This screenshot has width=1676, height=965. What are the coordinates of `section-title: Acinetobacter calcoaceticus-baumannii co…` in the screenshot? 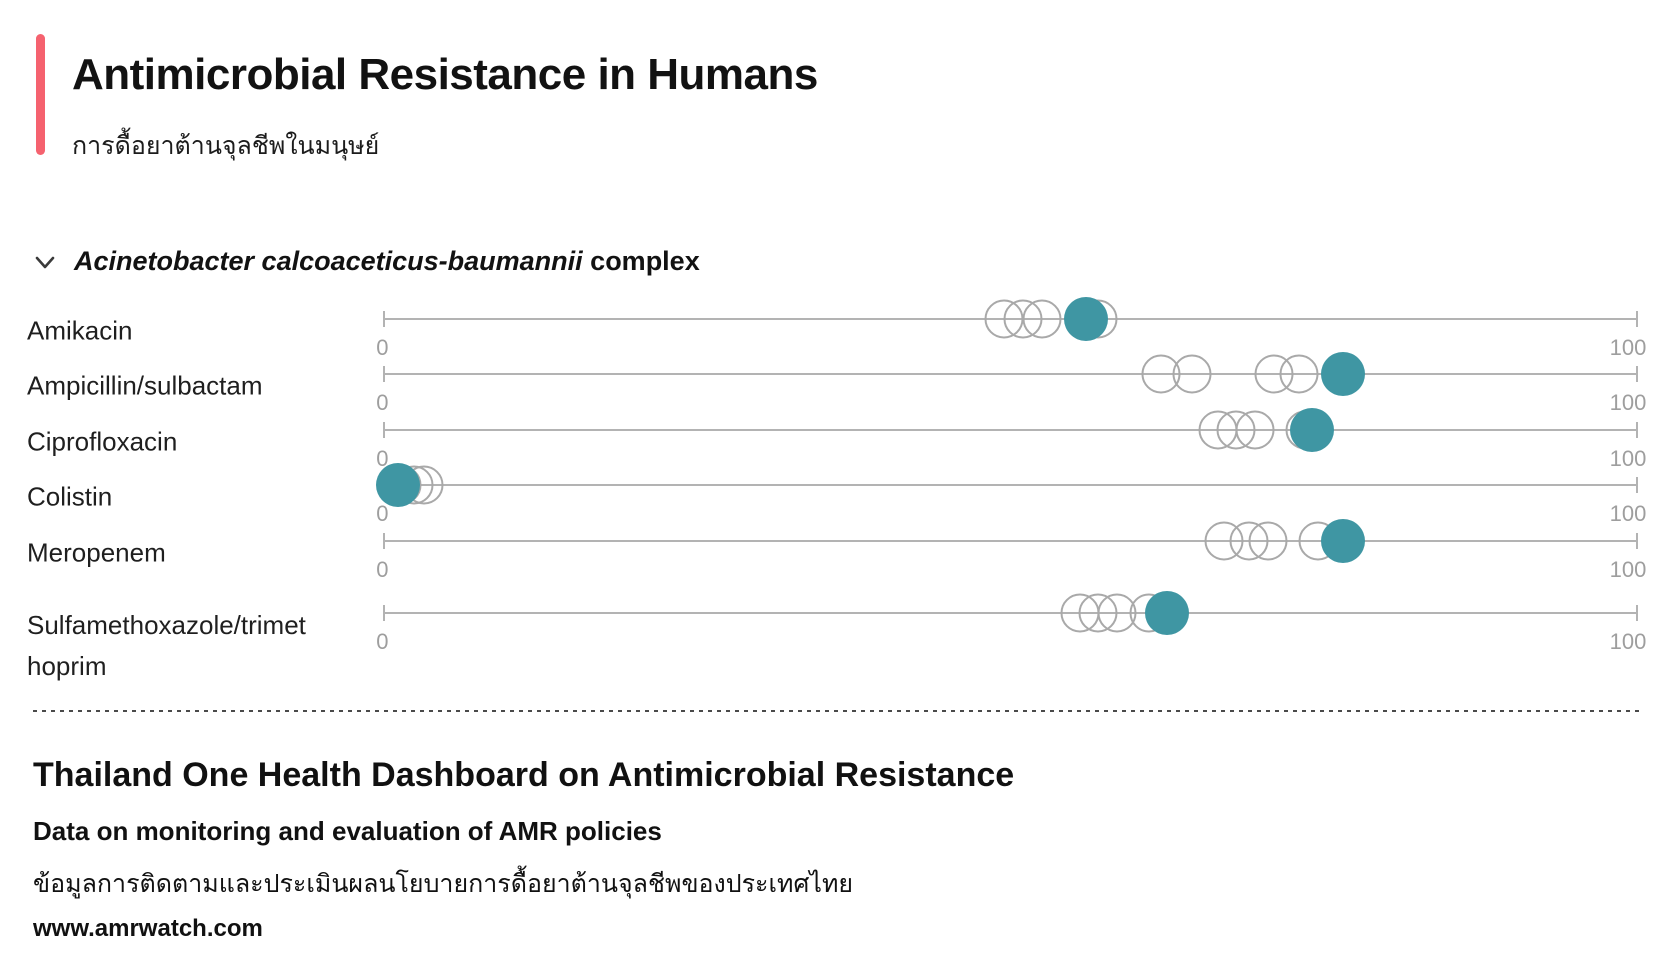 It's located at (387, 261).